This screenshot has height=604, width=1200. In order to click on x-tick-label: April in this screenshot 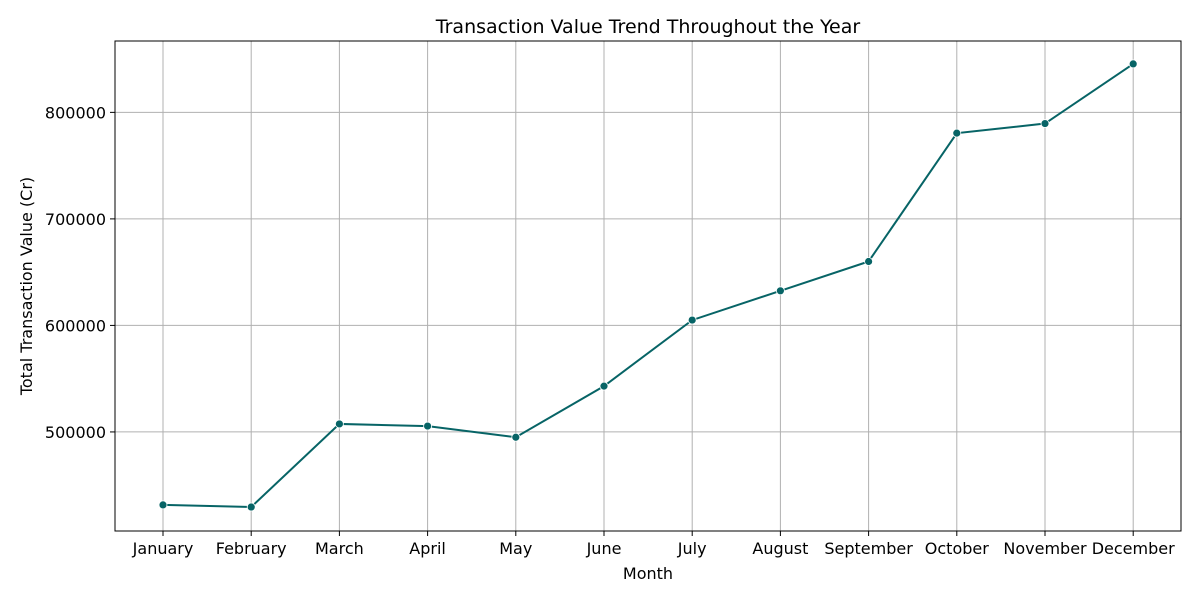, I will do `click(427, 548)`.